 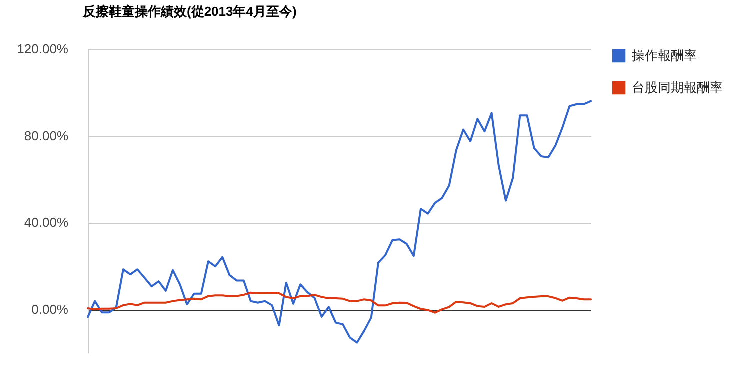 I want to click on legend-label: 操作報酬率, so click(x=664, y=55).